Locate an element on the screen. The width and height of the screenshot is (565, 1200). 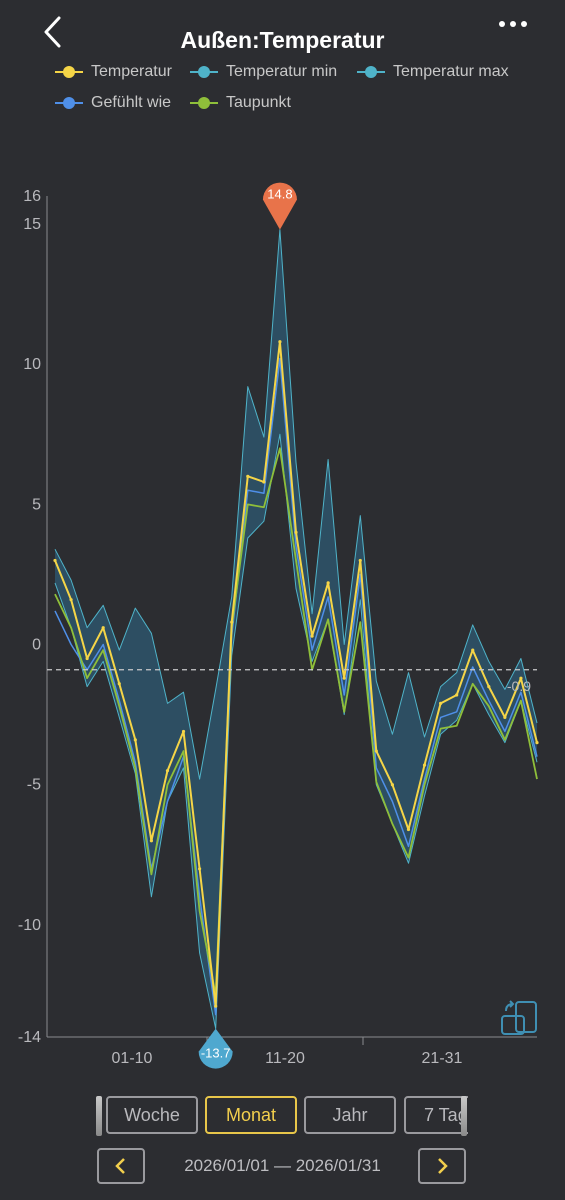
reference-line-label: -0.9 is located at coordinates (519, 686).